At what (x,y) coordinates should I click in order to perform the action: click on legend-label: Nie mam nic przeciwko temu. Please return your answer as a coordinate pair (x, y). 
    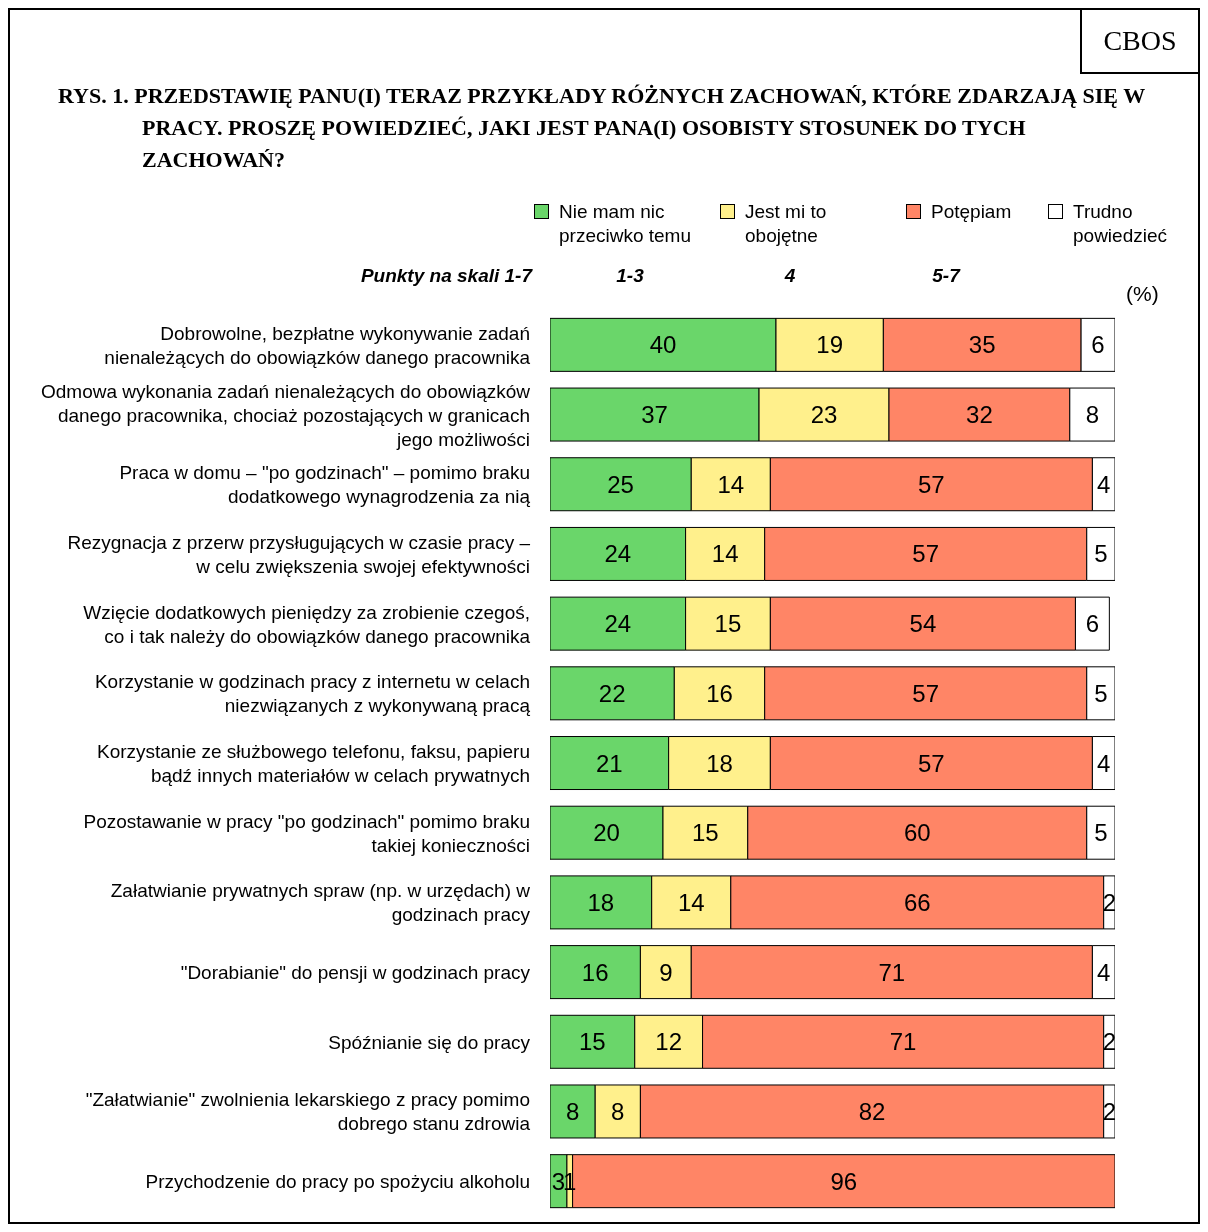
    Looking at the image, I should click on (625, 224).